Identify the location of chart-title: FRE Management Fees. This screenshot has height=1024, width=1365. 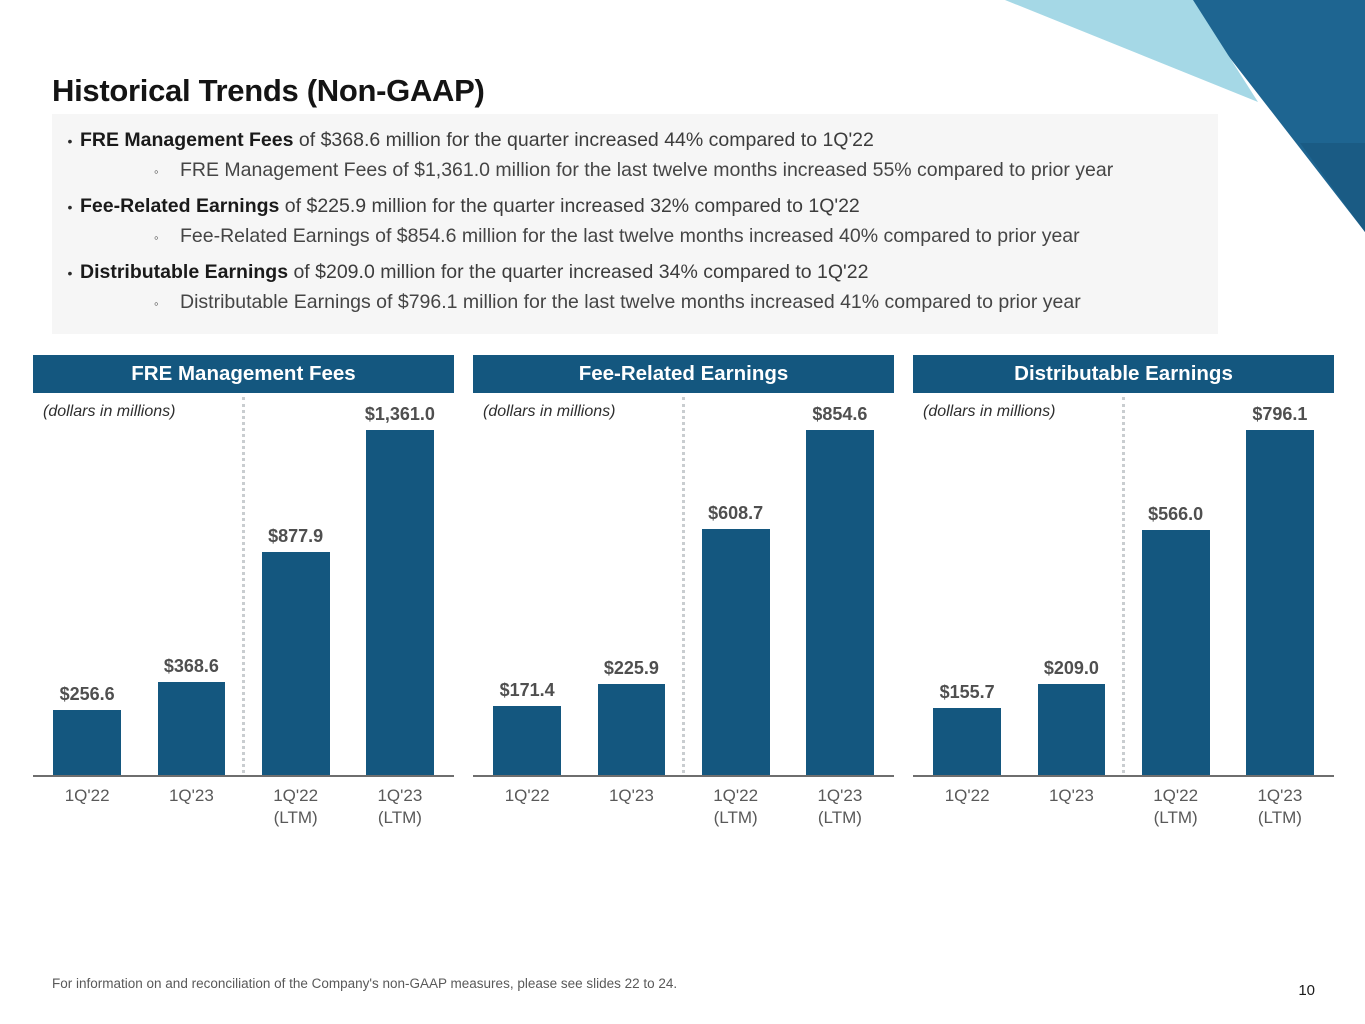
(243, 374).